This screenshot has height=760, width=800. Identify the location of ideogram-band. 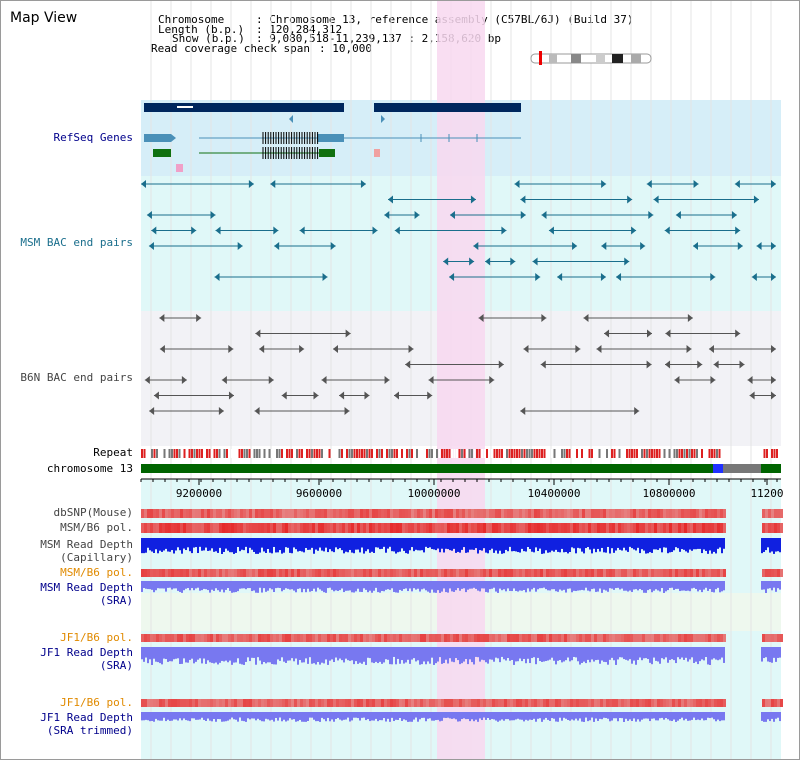
(600, 58).